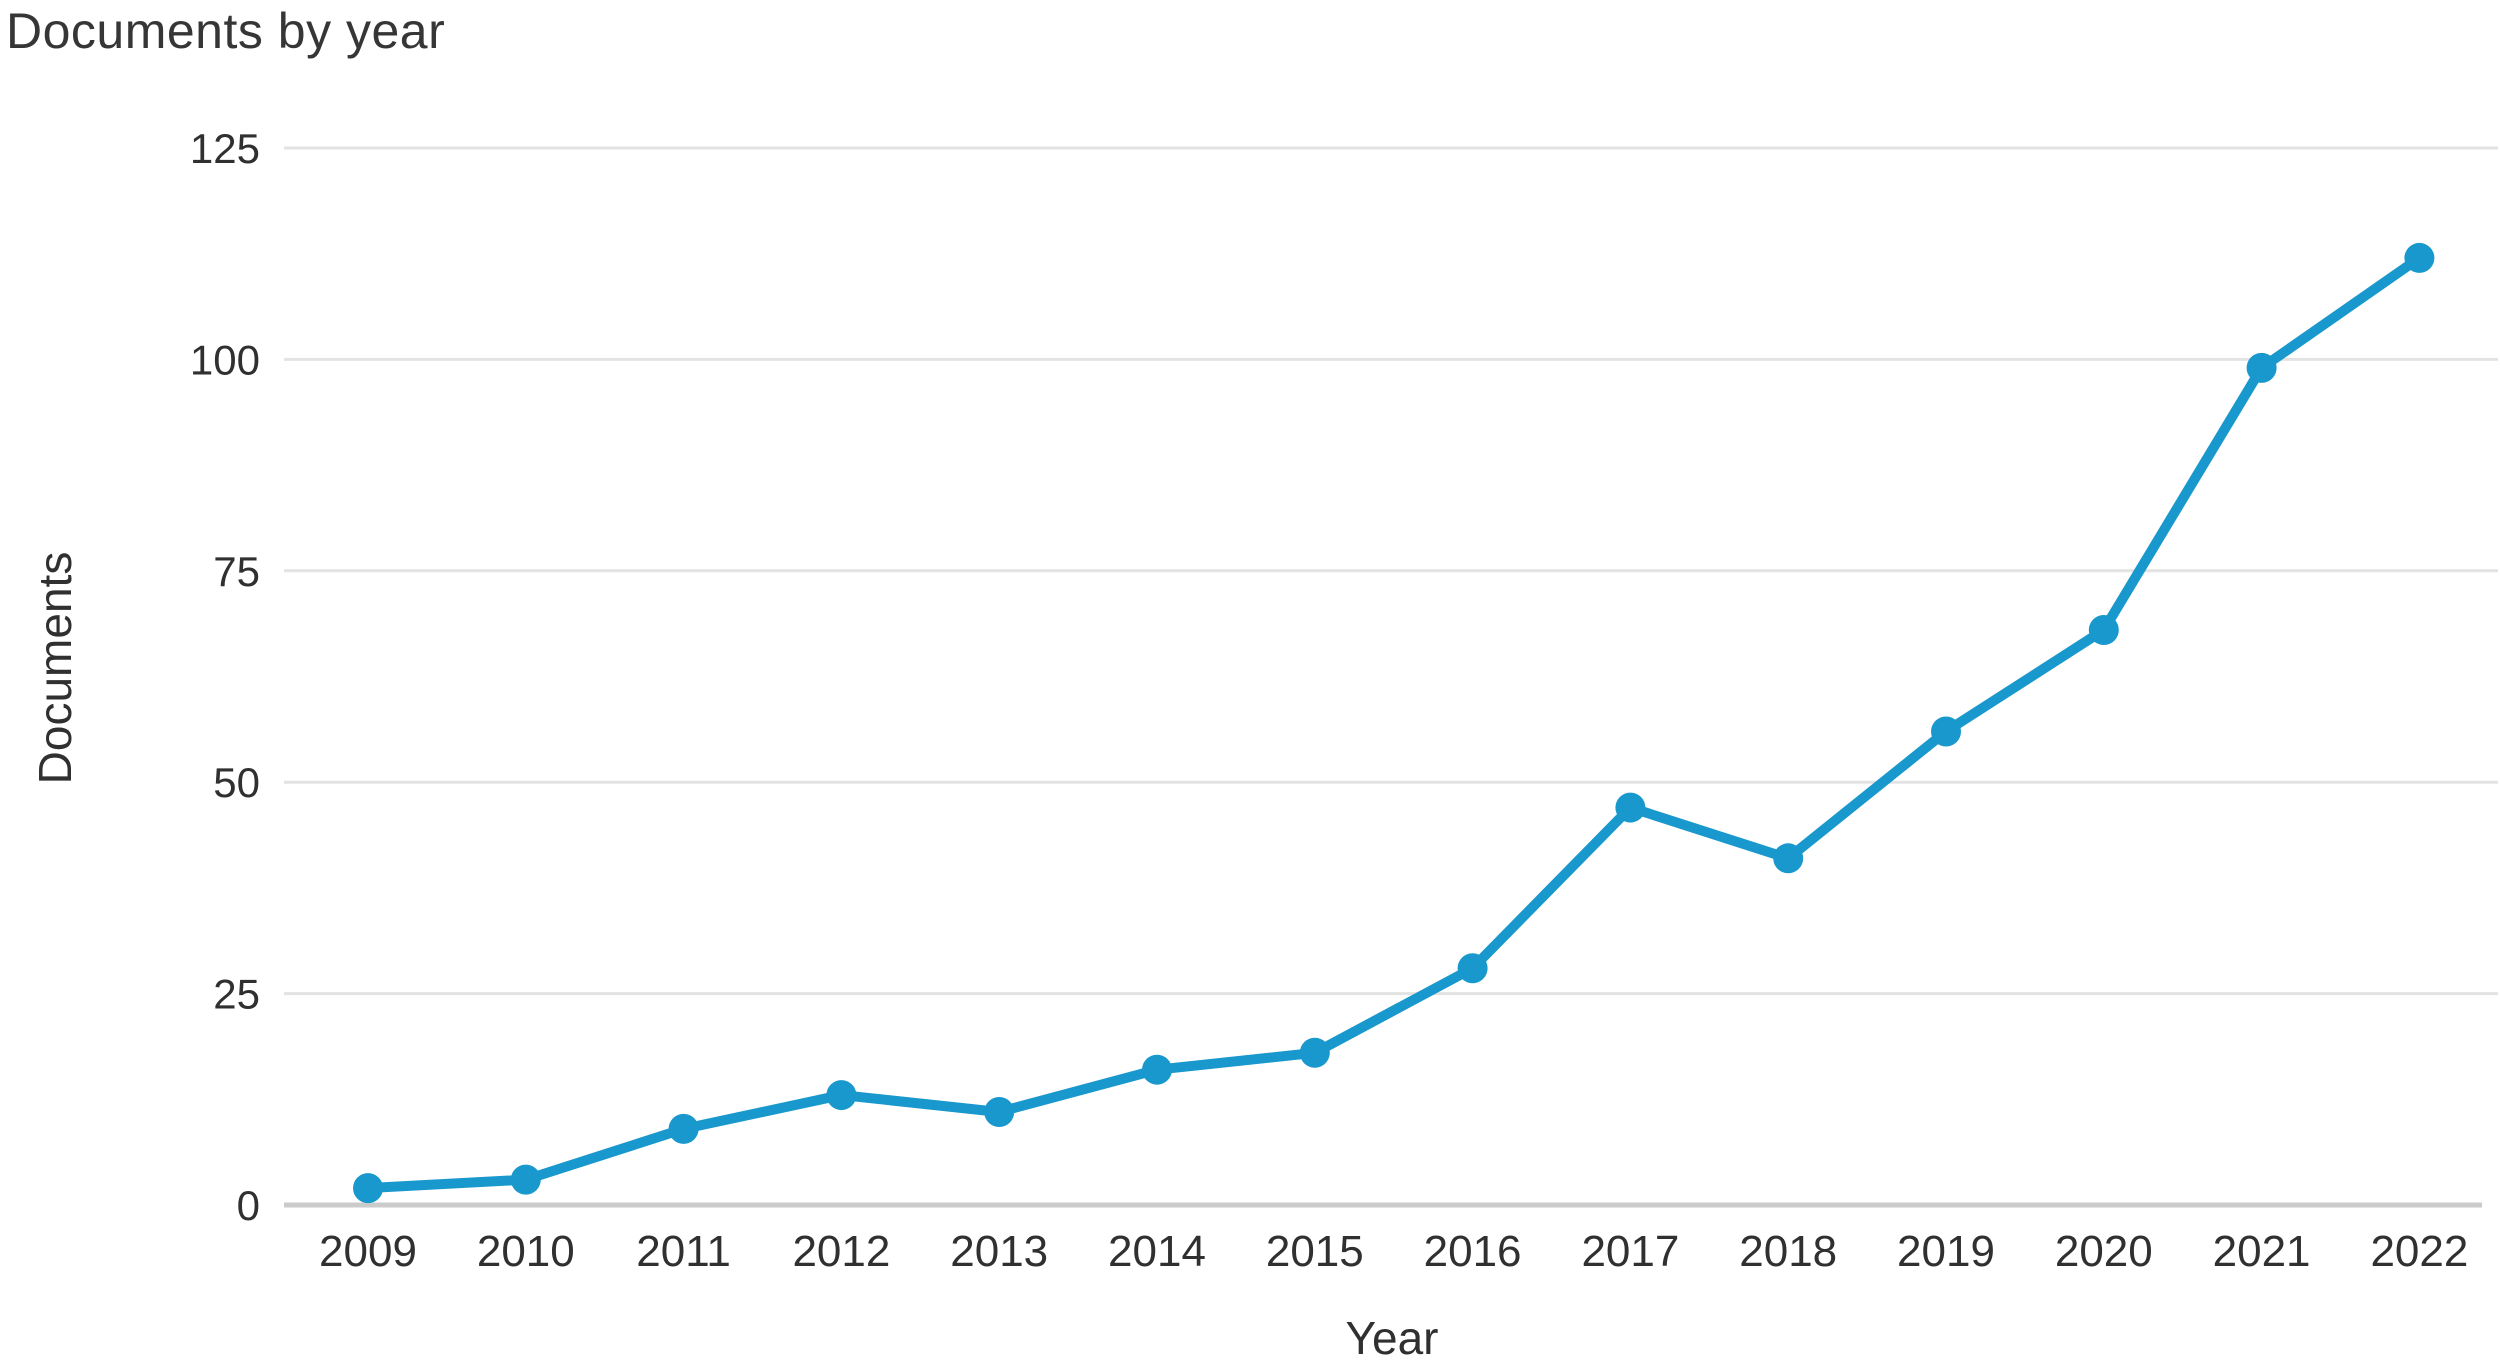 The height and width of the screenshot is (1364, 2500). Describe the element at coordinates (841, 1251) in the screenshot. I see `x-tick-label: 2012` at that location.